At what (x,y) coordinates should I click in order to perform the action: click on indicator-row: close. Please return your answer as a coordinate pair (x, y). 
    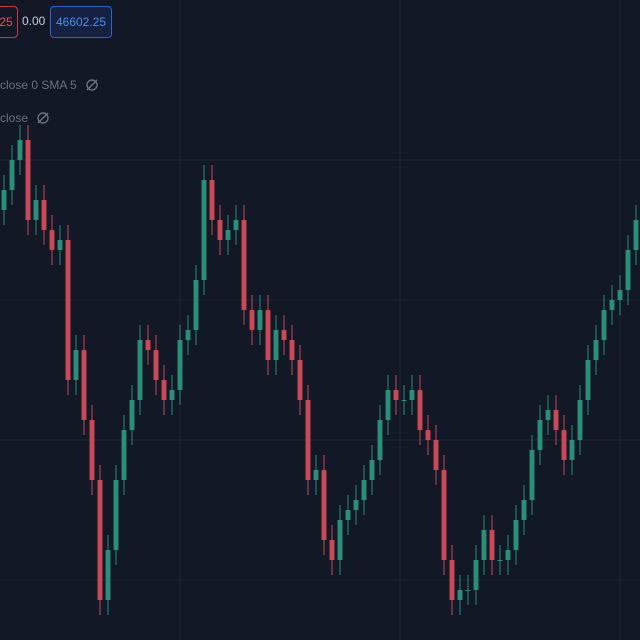
    Looking at the image, I should click on (25, 118).